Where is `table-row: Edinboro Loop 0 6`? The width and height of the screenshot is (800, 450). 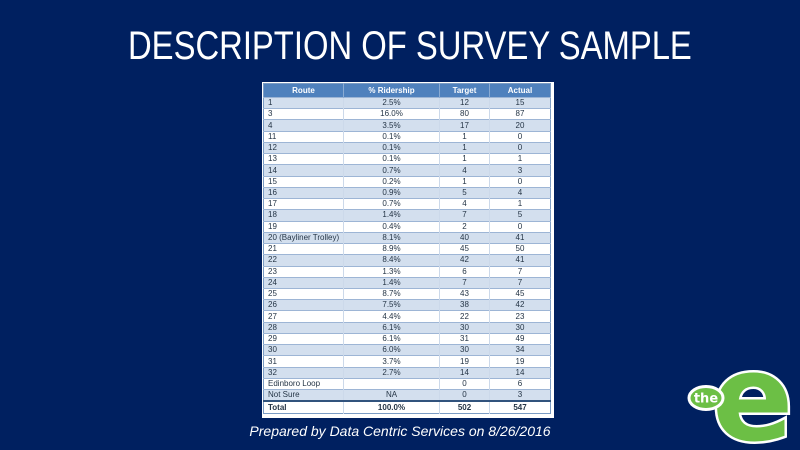
table-row: Edinboro Loop 0 6 is located at coordinates (407, 383).